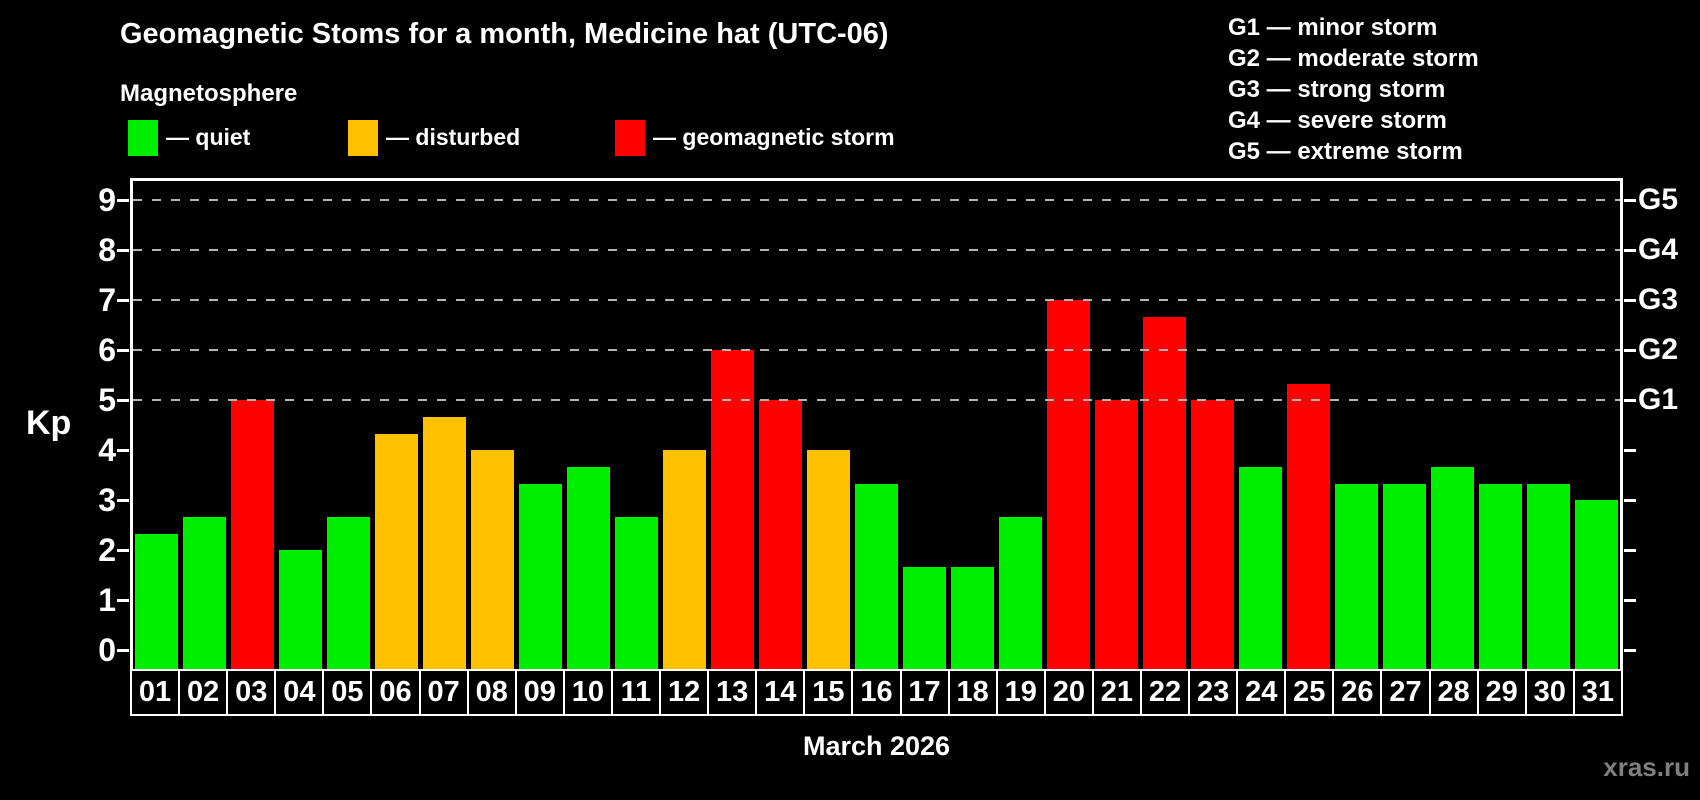  What do you see at coordinates (300, 692) in the screenshot?
I see `day-label-cell-04: 04` at bounding box center [300, 692].